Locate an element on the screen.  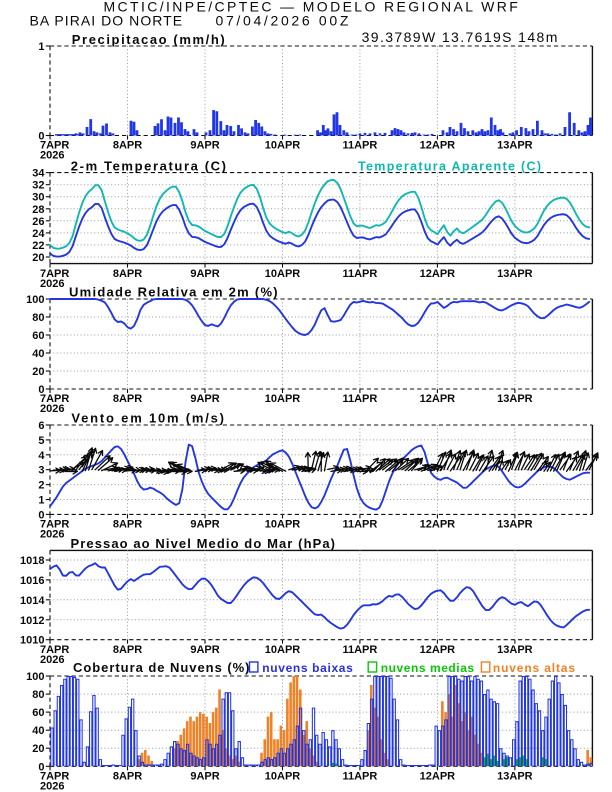
svg-text: Cobertura de Nuvens (%) is located at coordinates (161, 667).